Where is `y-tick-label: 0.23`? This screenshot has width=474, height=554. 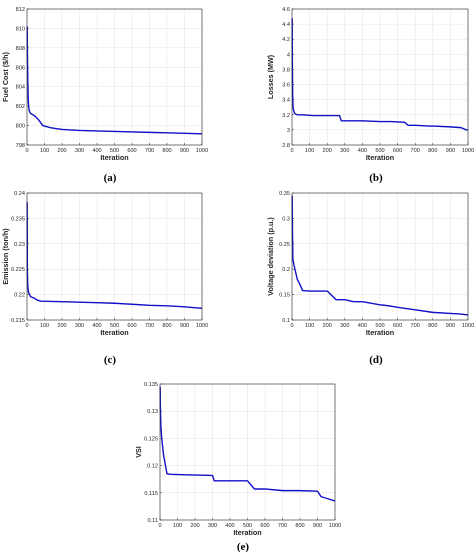
y-tick-label: 0.23 is located at coordinates (19, 245).